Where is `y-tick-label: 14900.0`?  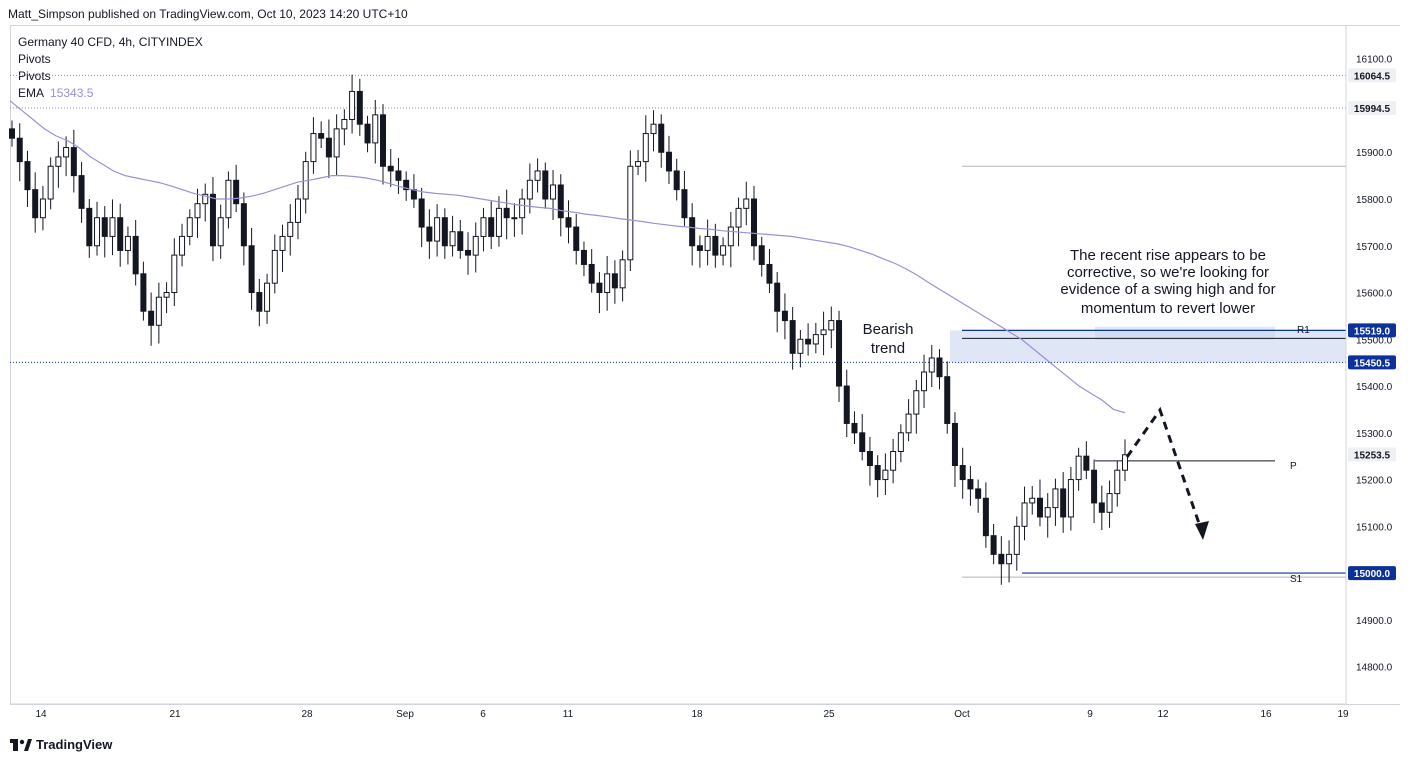 y-tick-label: 14900.0 is located at coordinates (1374, 621).